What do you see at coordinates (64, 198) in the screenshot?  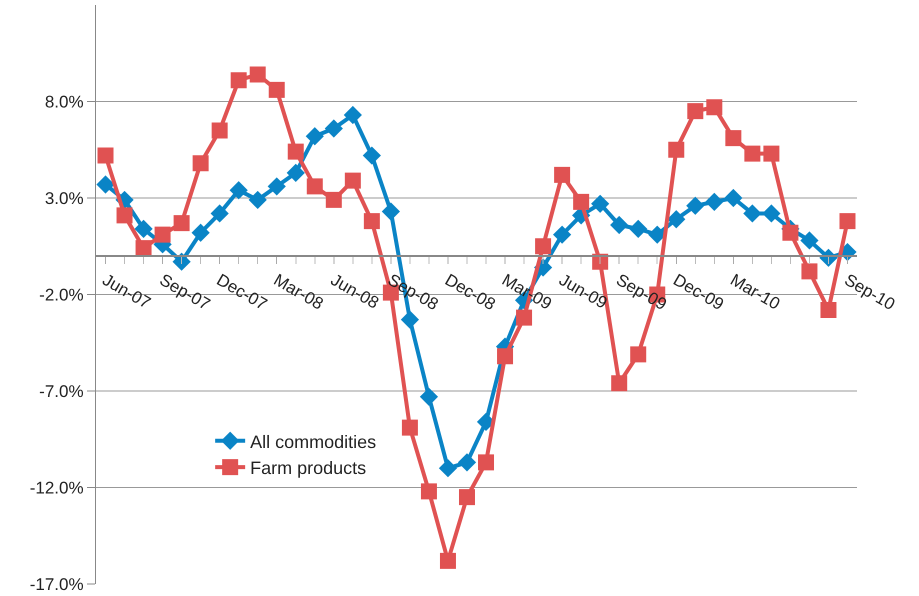 I see `y-tick-label: 3.0%` at bounding box center [64, 198].